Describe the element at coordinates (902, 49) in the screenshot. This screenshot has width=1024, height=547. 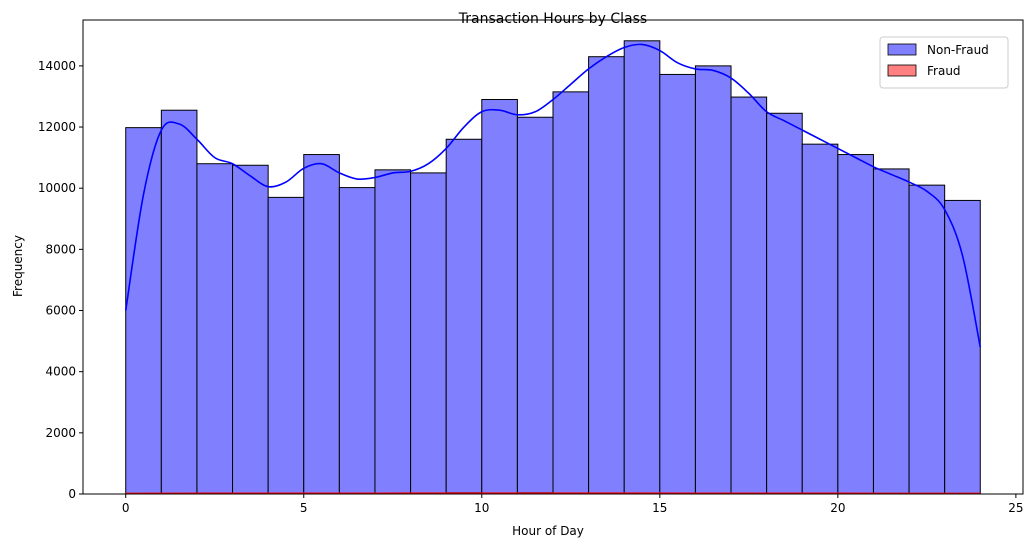
I see `legend-swatch-non-fraud` at that location.